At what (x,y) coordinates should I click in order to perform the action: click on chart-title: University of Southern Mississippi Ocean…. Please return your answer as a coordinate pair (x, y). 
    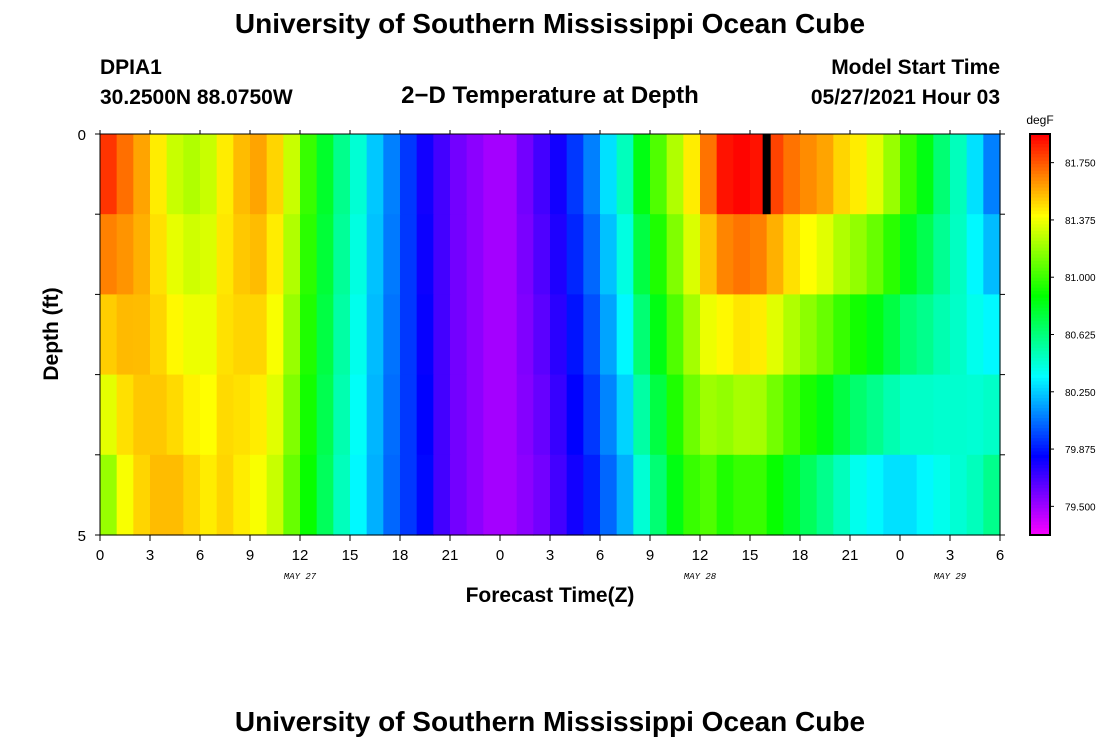
    Looking at the image, I should click on (550, 23).